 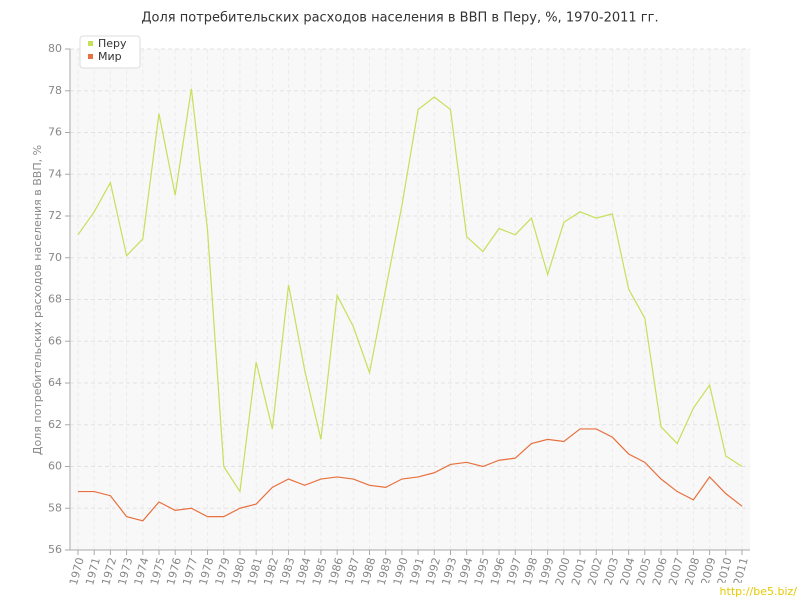 What do you see at coordinates (55, 507) in the screenshot?
I see `y-tick-label: 58` at bounding box center [55, 507].